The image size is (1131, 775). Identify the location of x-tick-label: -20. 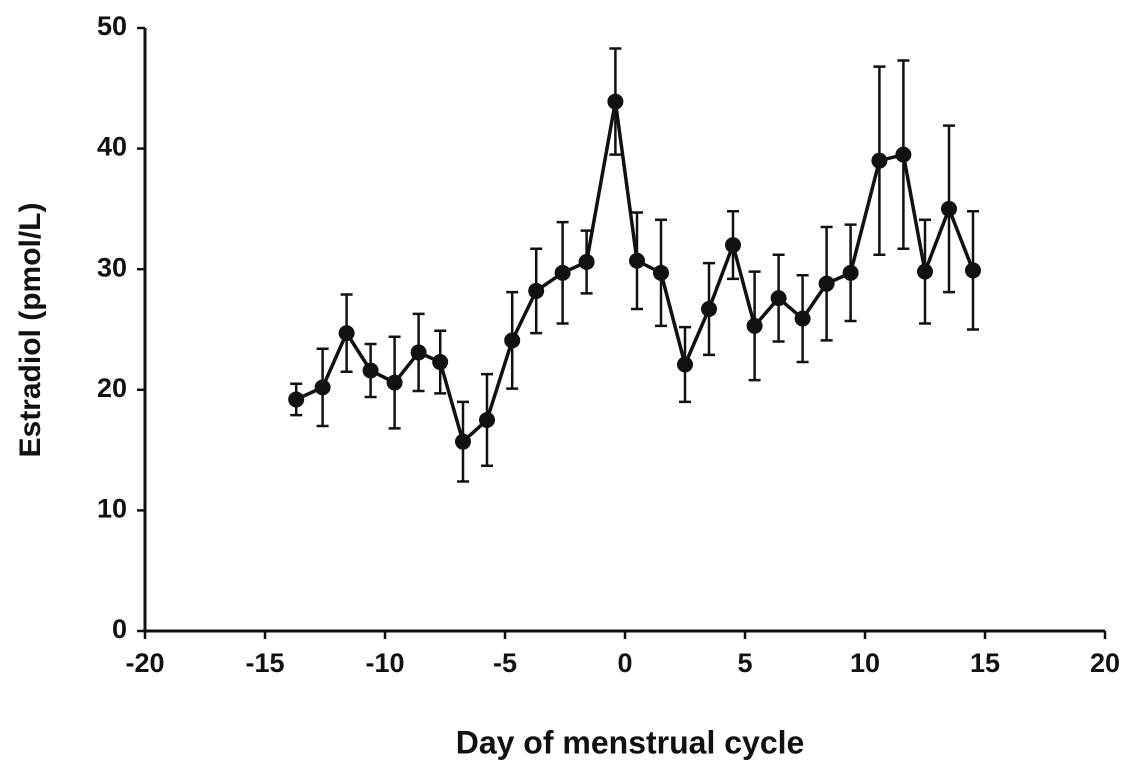
(144, 663).